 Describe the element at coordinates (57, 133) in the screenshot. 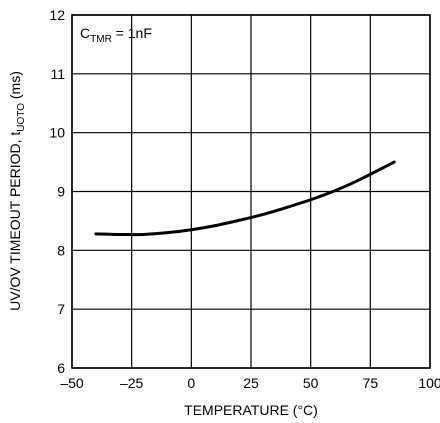

I see `y-tick-label-4: 10` at that location.